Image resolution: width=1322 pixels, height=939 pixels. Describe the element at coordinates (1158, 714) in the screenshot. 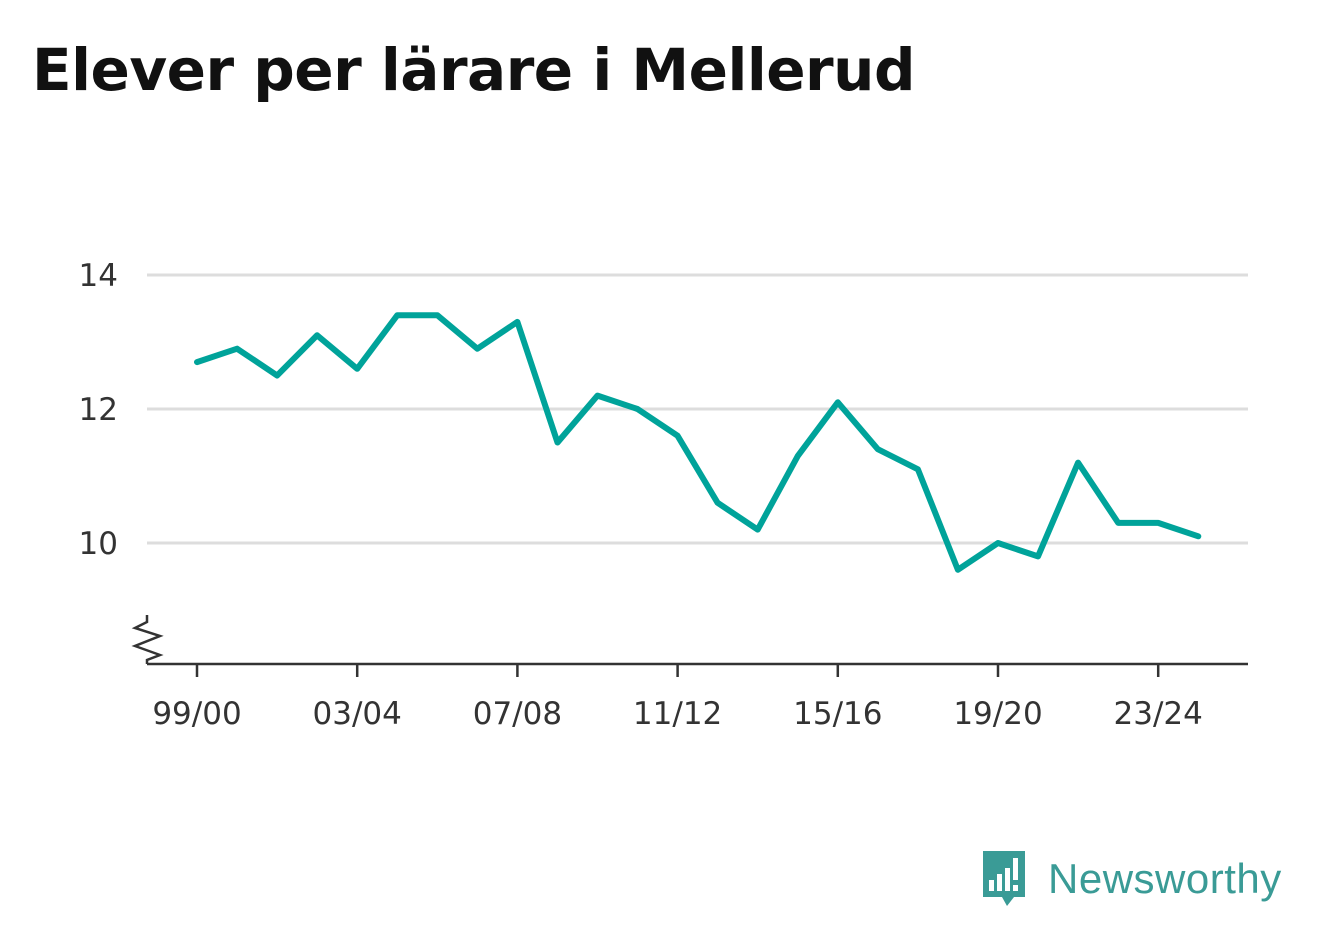

I see `x-tick-label: 23/24` at that location.